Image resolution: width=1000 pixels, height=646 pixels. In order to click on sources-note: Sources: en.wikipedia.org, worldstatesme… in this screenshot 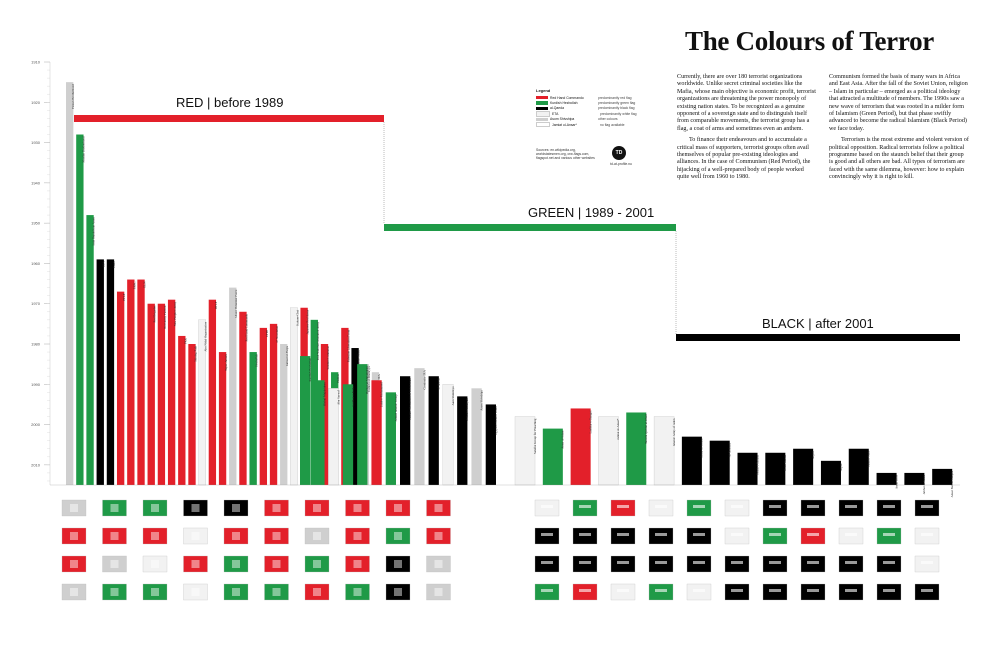, I will do `click(565, 154)`.